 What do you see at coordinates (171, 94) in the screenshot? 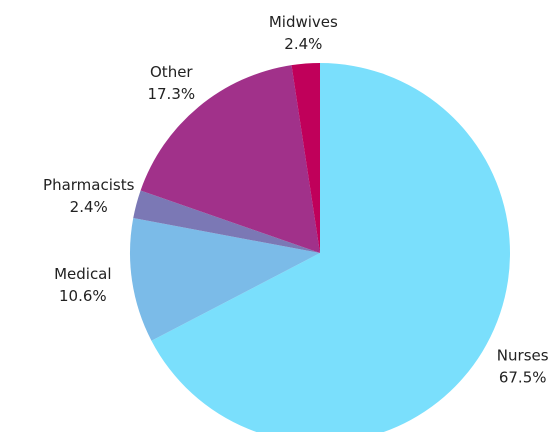
I see `slice-value-label: 17.3%` at bounding box center [171, 94].